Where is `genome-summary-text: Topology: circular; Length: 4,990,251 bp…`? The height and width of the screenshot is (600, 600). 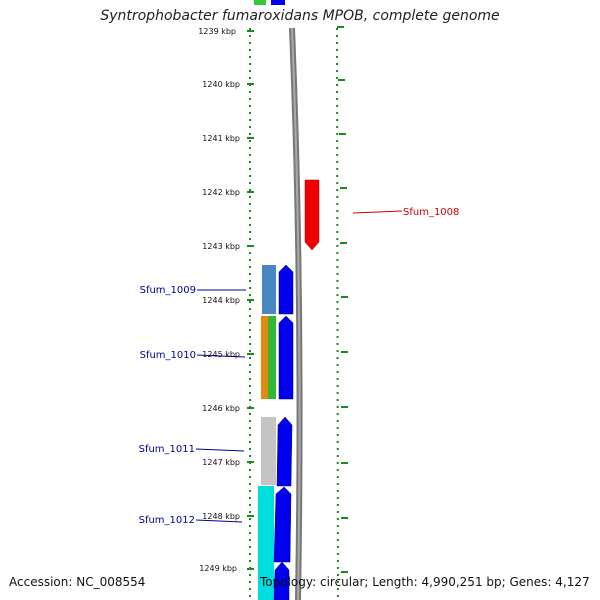
genome-summary-text: Topology: circular; Length: 4,990,251 bp… is located at coordinates (425, 582).